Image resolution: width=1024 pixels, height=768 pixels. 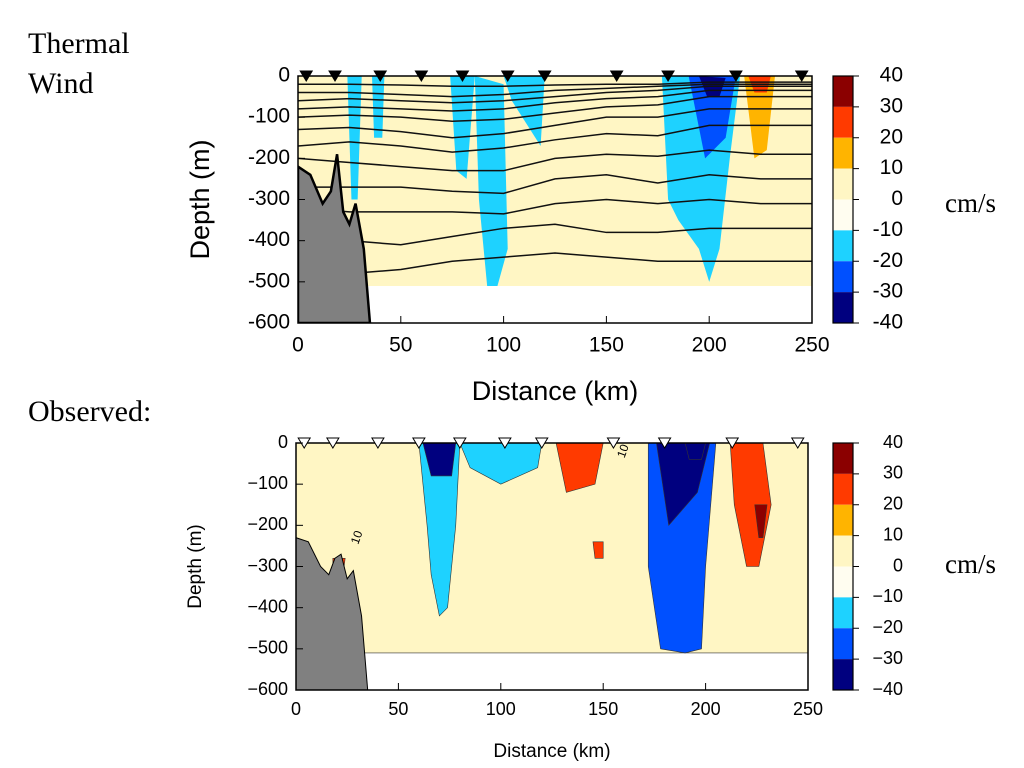 What do you see at coordinates (888, 322) in the screenshot?
I see `colorbar-tick-label: -40` at bounding box center [888, 322].